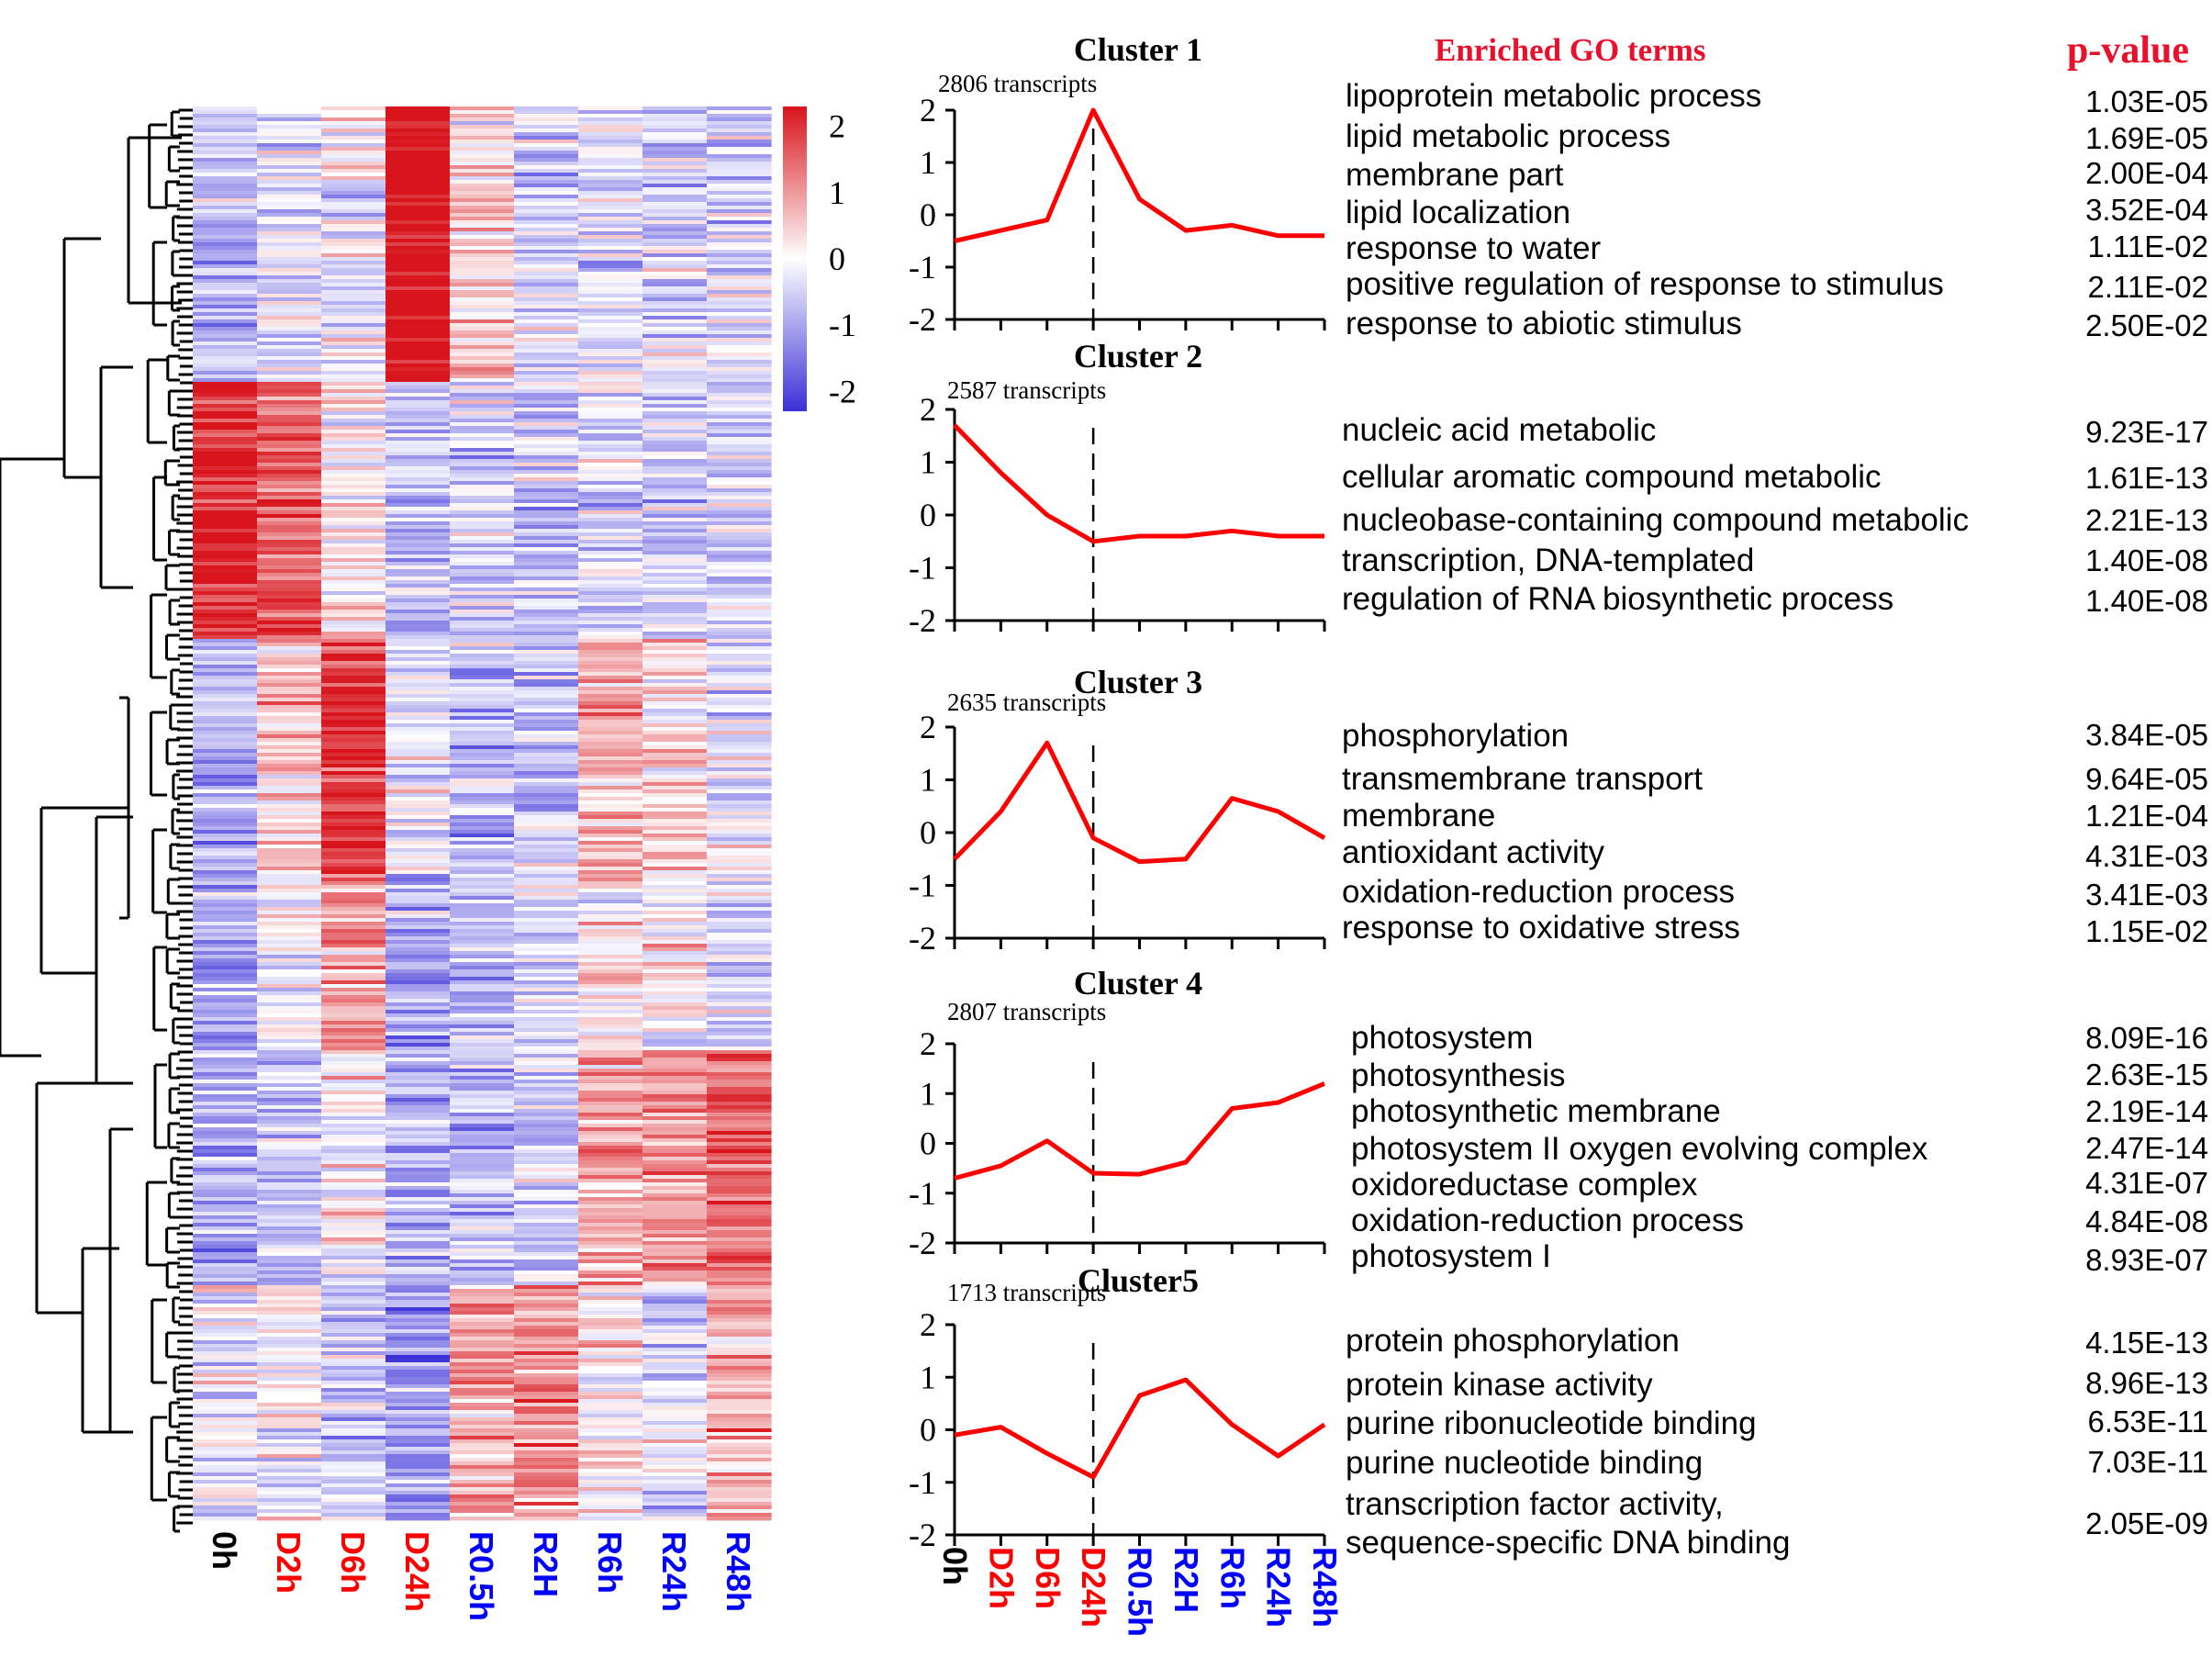 Image resolution: width=2212 pixels, height=1668 pixels. Describe the element at coordinates (545, 1564) in the screenshot. I see `heatmap-x-label: R2H` at that location.